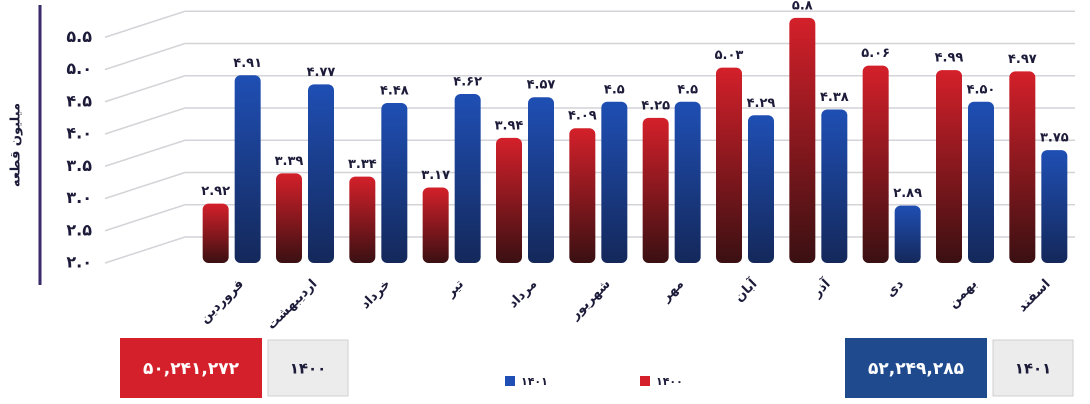 The image size is (1090, 404). Describe the element at coordinates (745, 290) in the screenshot. I see `x-tick-label: آبان` at that location.